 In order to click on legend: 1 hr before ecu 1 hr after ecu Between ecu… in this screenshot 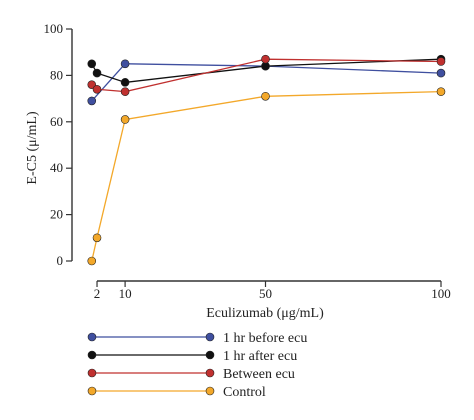, I will do `click(197, 365)`.